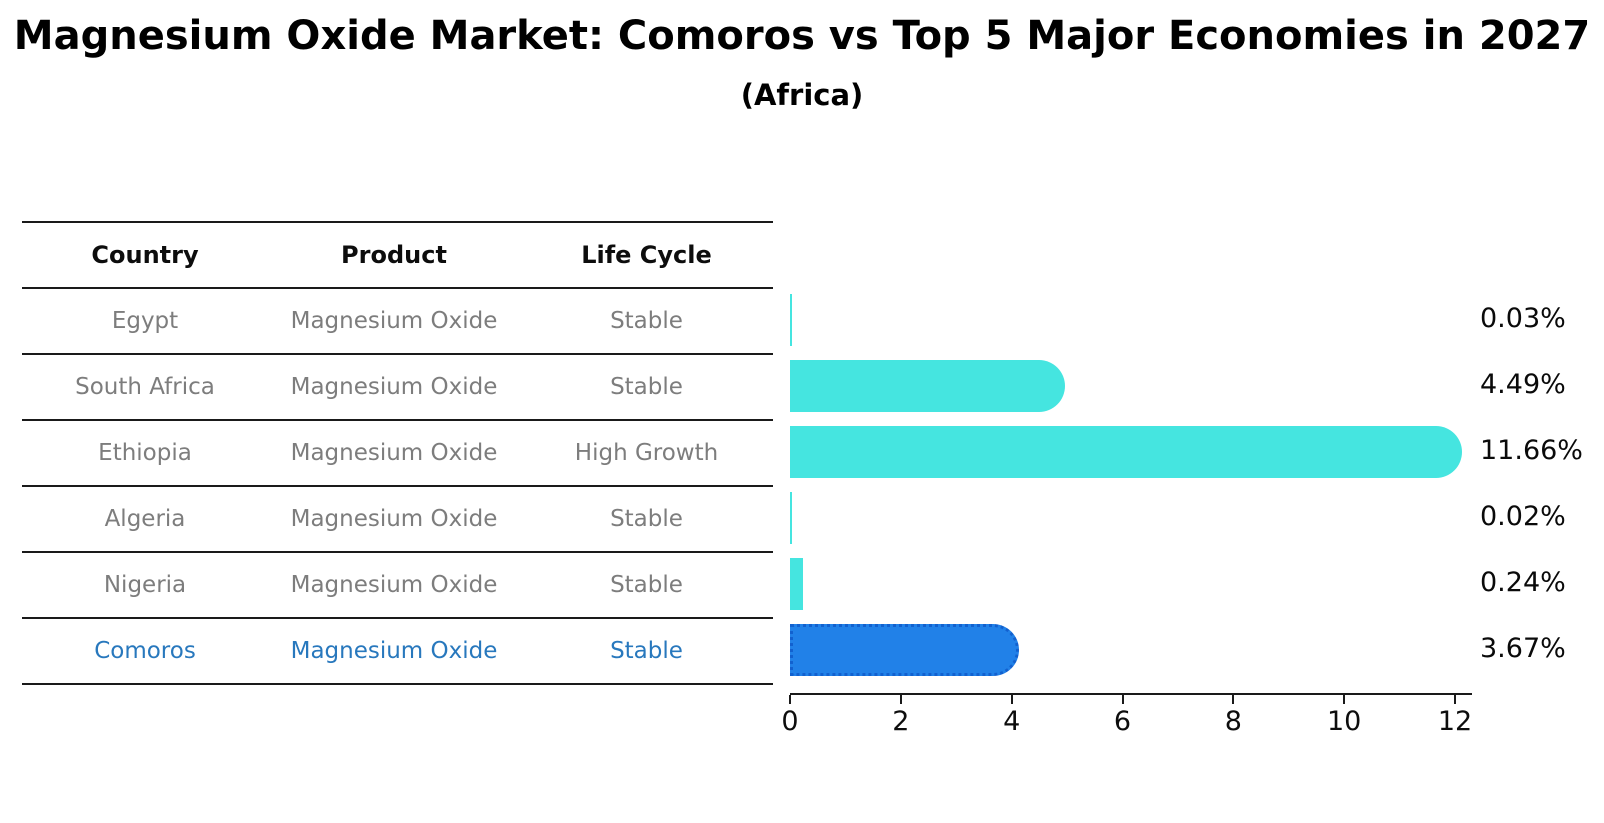 The height and width of the screenshot is (823, 1604). I want to click on table-row-algeria: Algeria Magnesium Oxide Stable, so click(397, 518).